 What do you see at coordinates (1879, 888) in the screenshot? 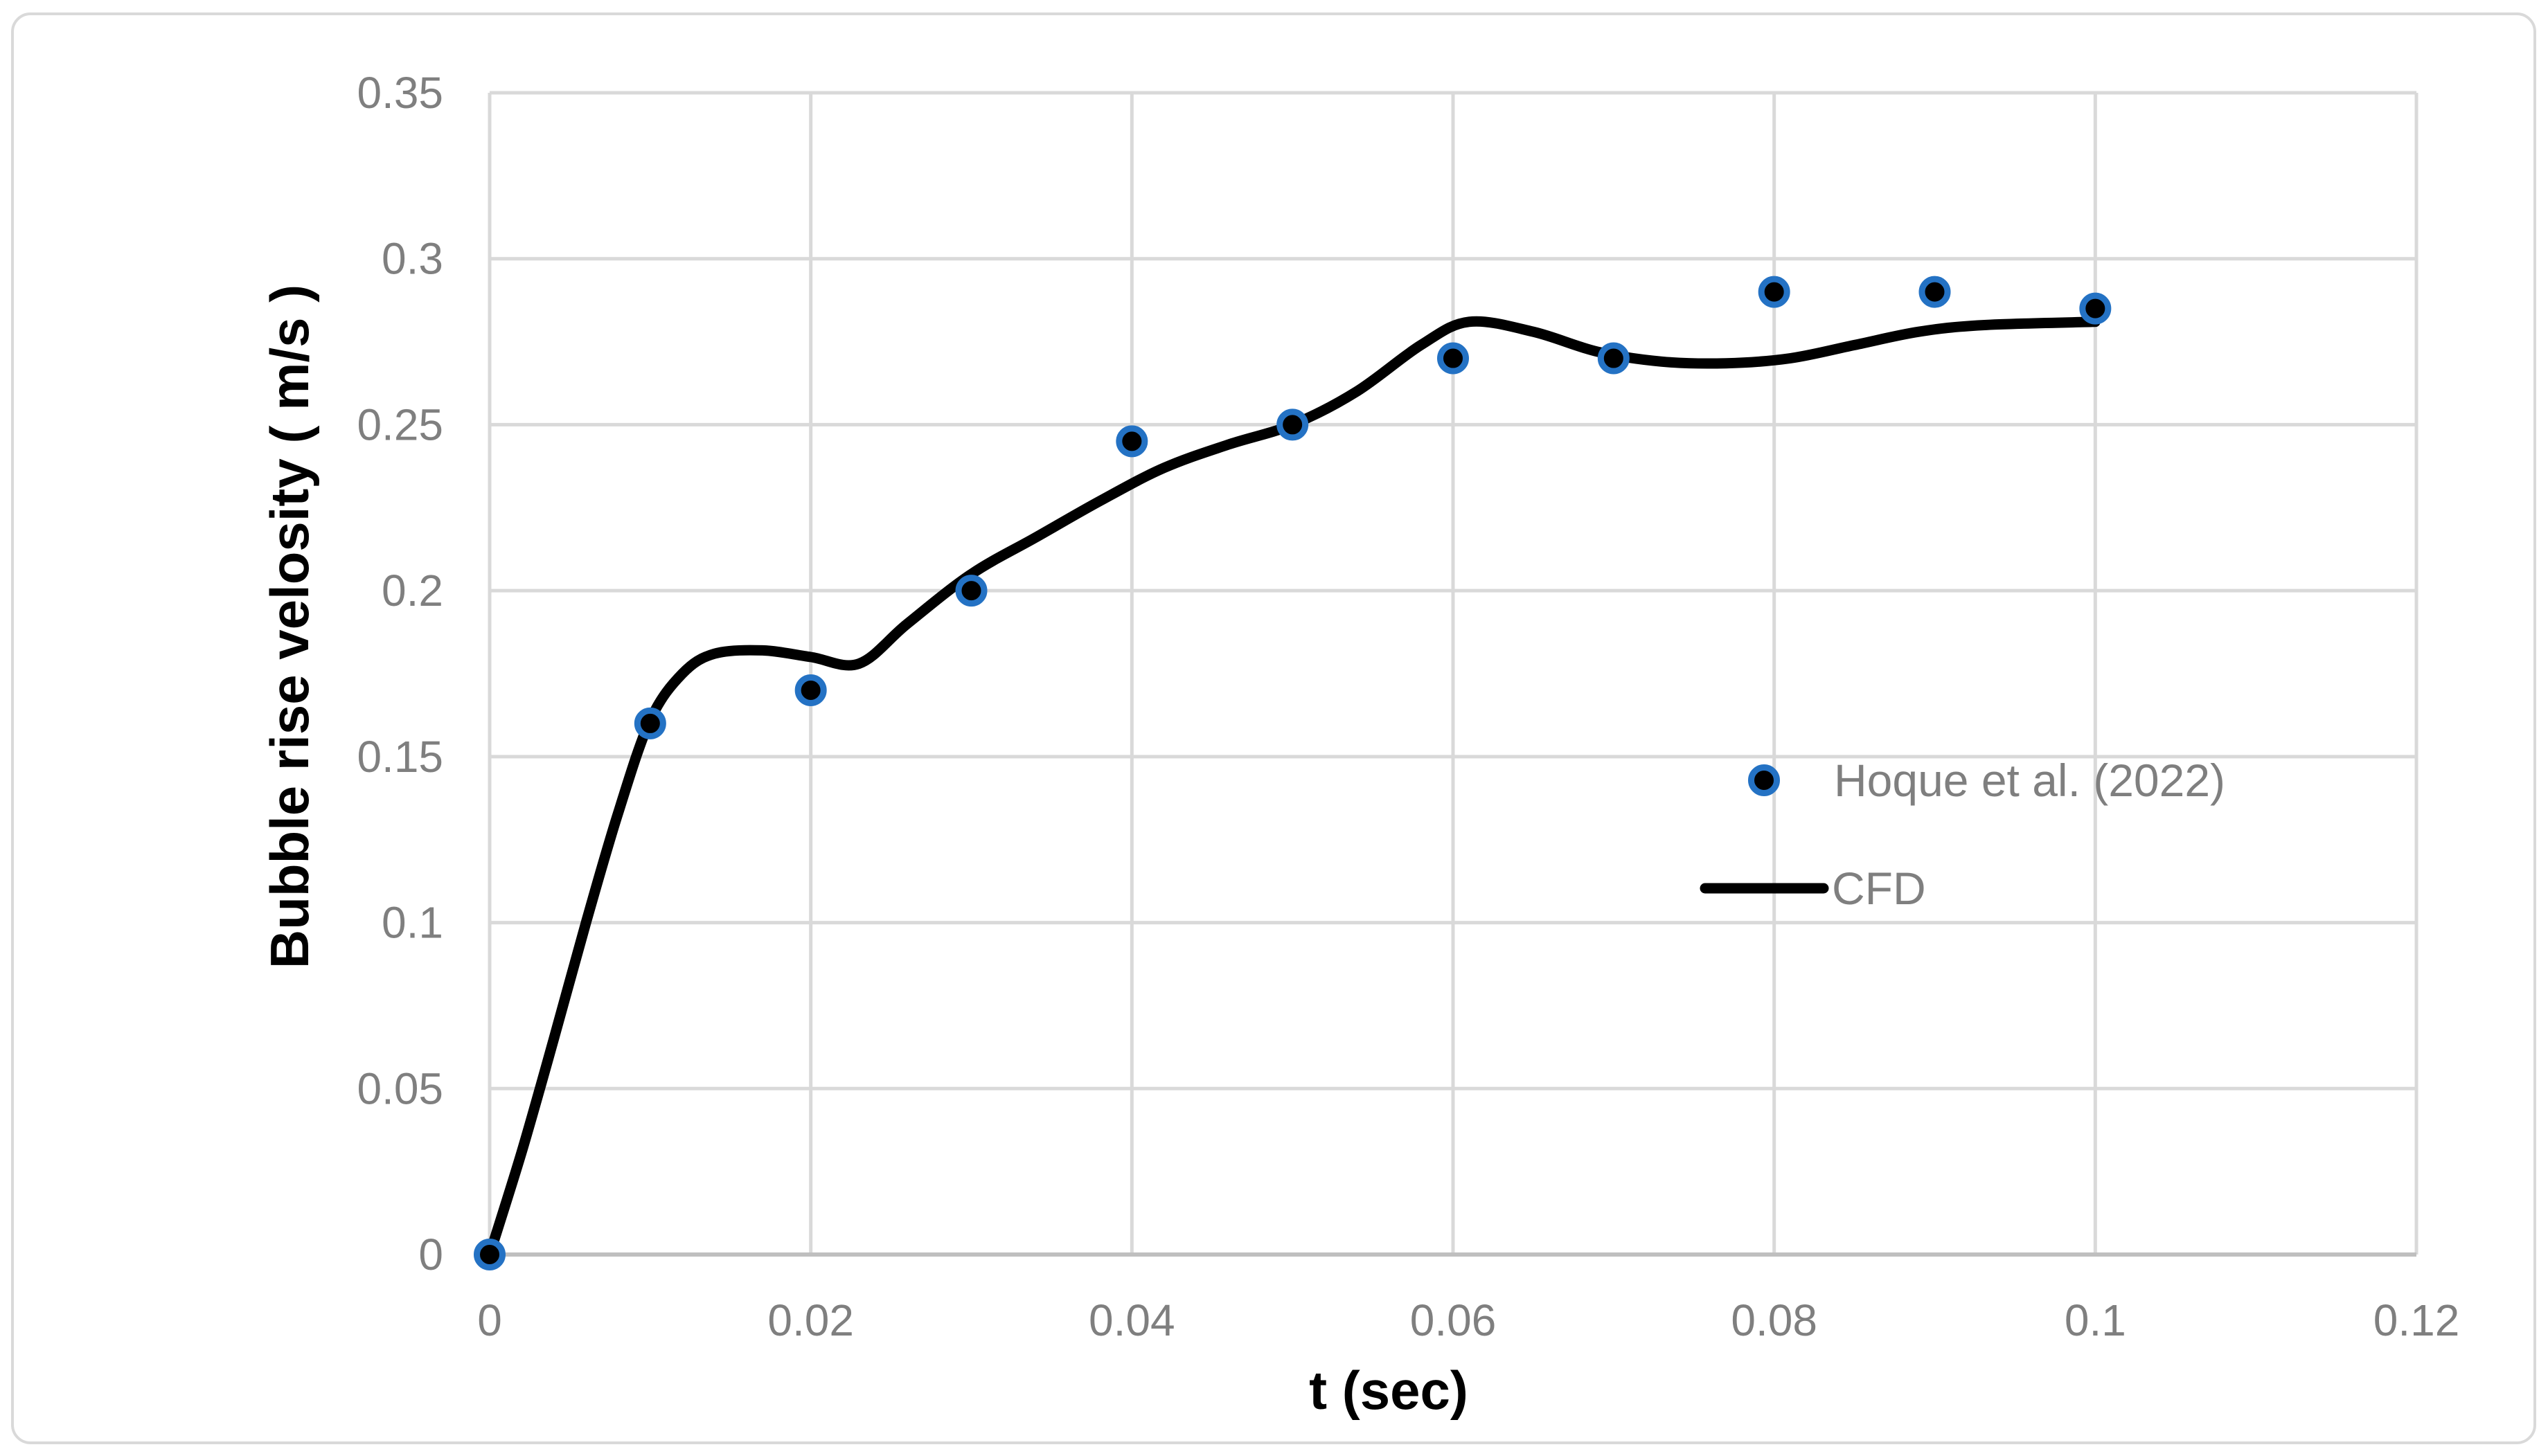
I see `legend-label-cfd: CFD` at bounding box center [1879, 888].